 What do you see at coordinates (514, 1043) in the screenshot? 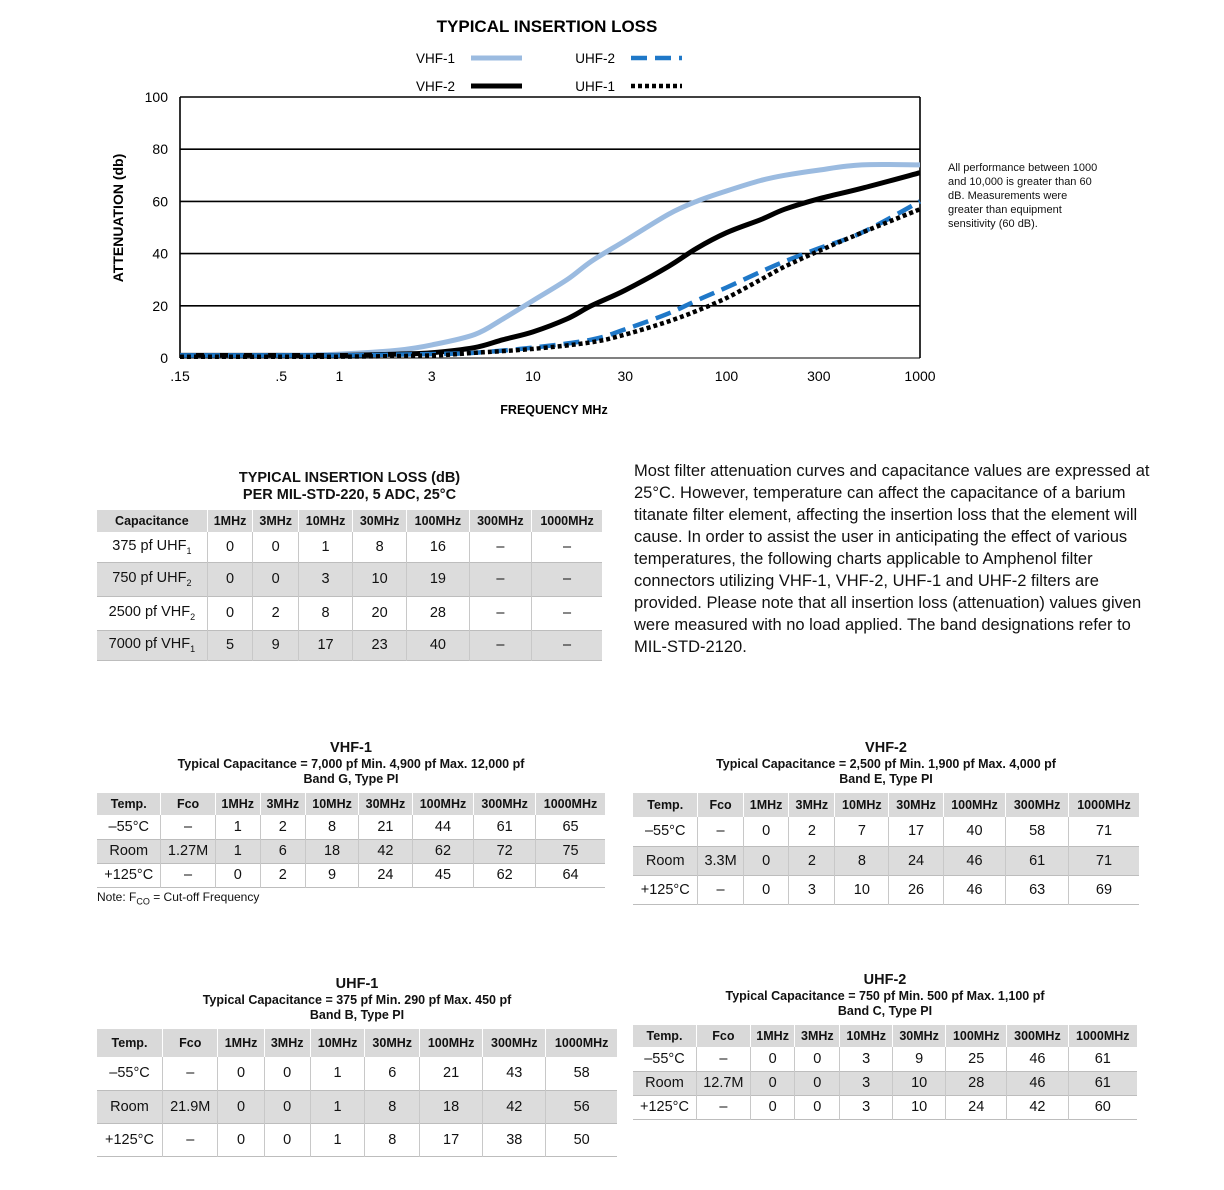
I see `uhf1-header-cell: 300MHz` at bounding box center [514, 1043].